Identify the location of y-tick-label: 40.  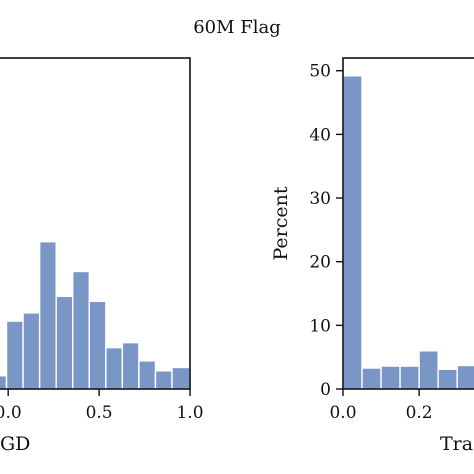
(320, 135).